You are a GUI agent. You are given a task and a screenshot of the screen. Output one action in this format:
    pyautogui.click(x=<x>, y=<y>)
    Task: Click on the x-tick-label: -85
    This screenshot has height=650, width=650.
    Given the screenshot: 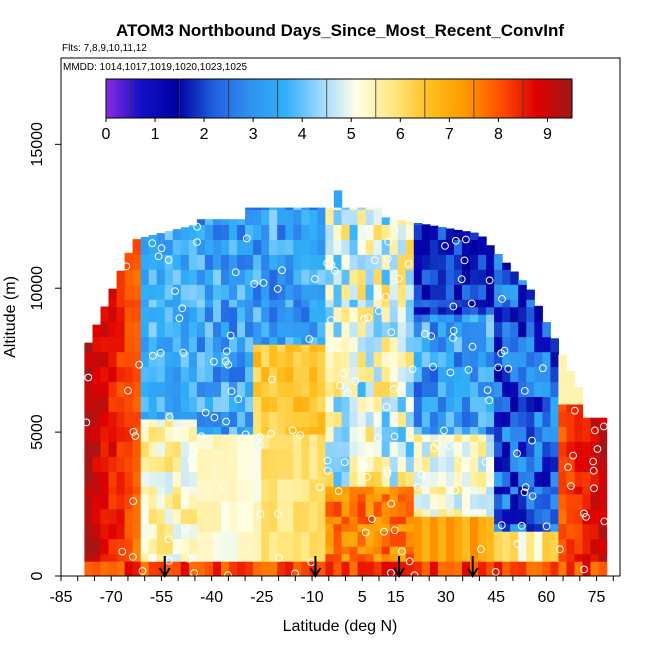 What is the action you would take?
    pyautogui.click(x=60, y=597)
    